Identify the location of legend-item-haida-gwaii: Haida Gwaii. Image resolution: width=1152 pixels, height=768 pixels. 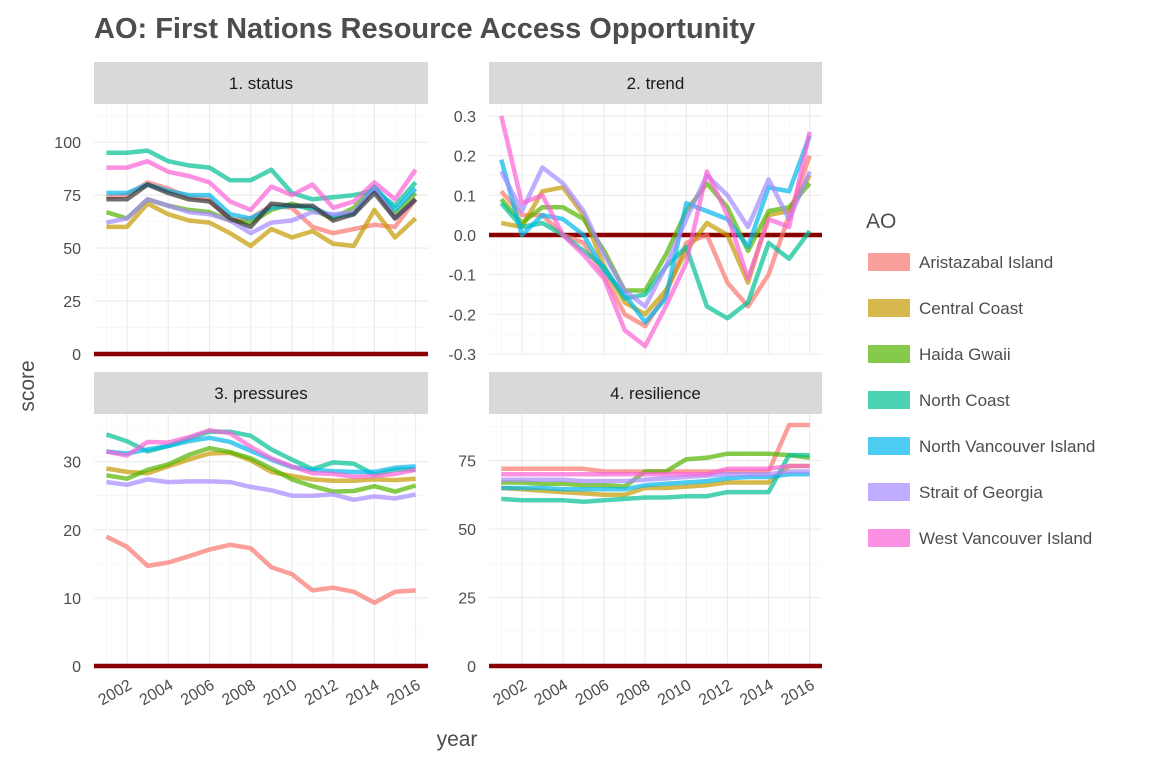
(939, 354).